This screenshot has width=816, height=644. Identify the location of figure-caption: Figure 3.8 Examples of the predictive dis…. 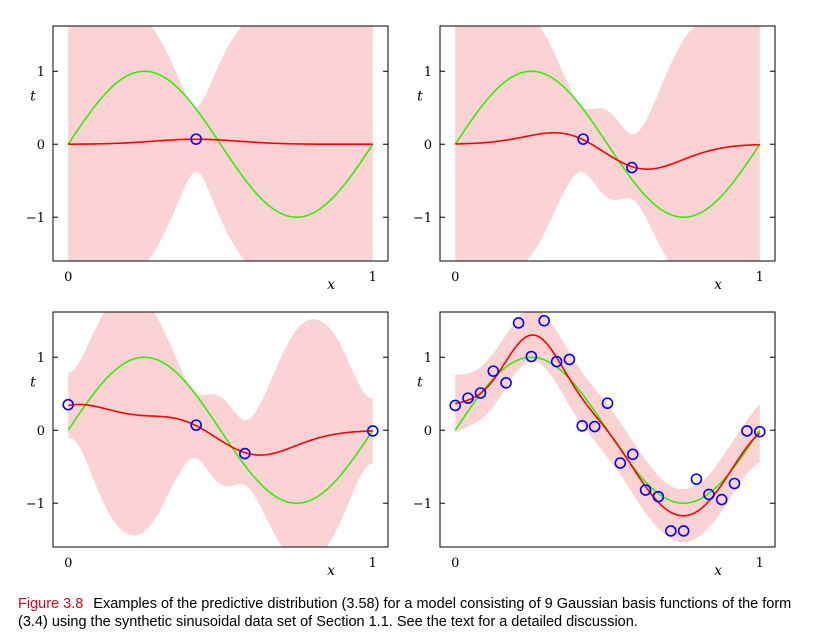
(413, 613).